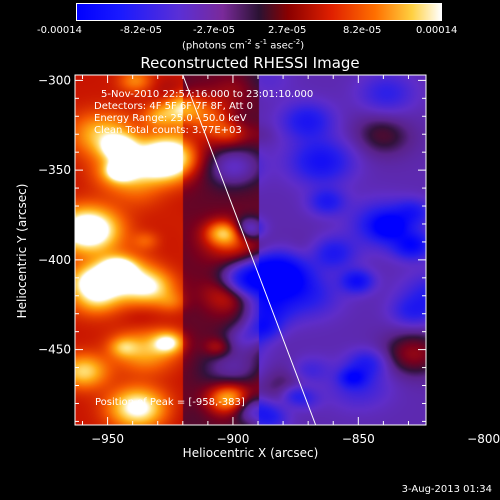  What do you see at coordinates (214, 30) in the screenshot?
I see `colorbar-tick-3: -2.7e-05` at bounding box center [214, 30].